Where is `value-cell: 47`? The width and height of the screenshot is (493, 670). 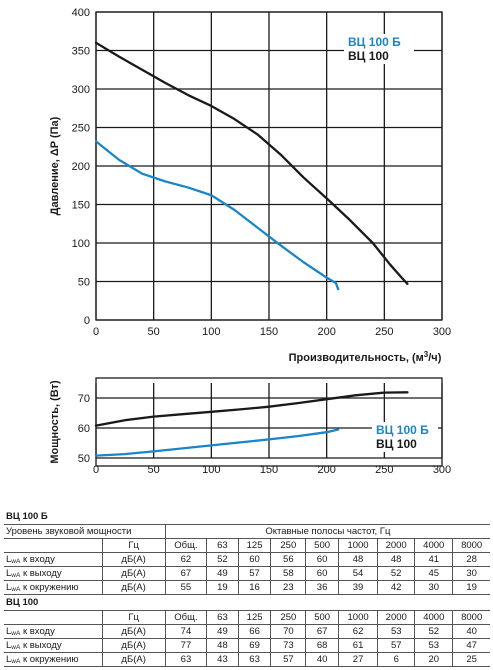
value-cell: 47 is located at coordinates (471, 645).